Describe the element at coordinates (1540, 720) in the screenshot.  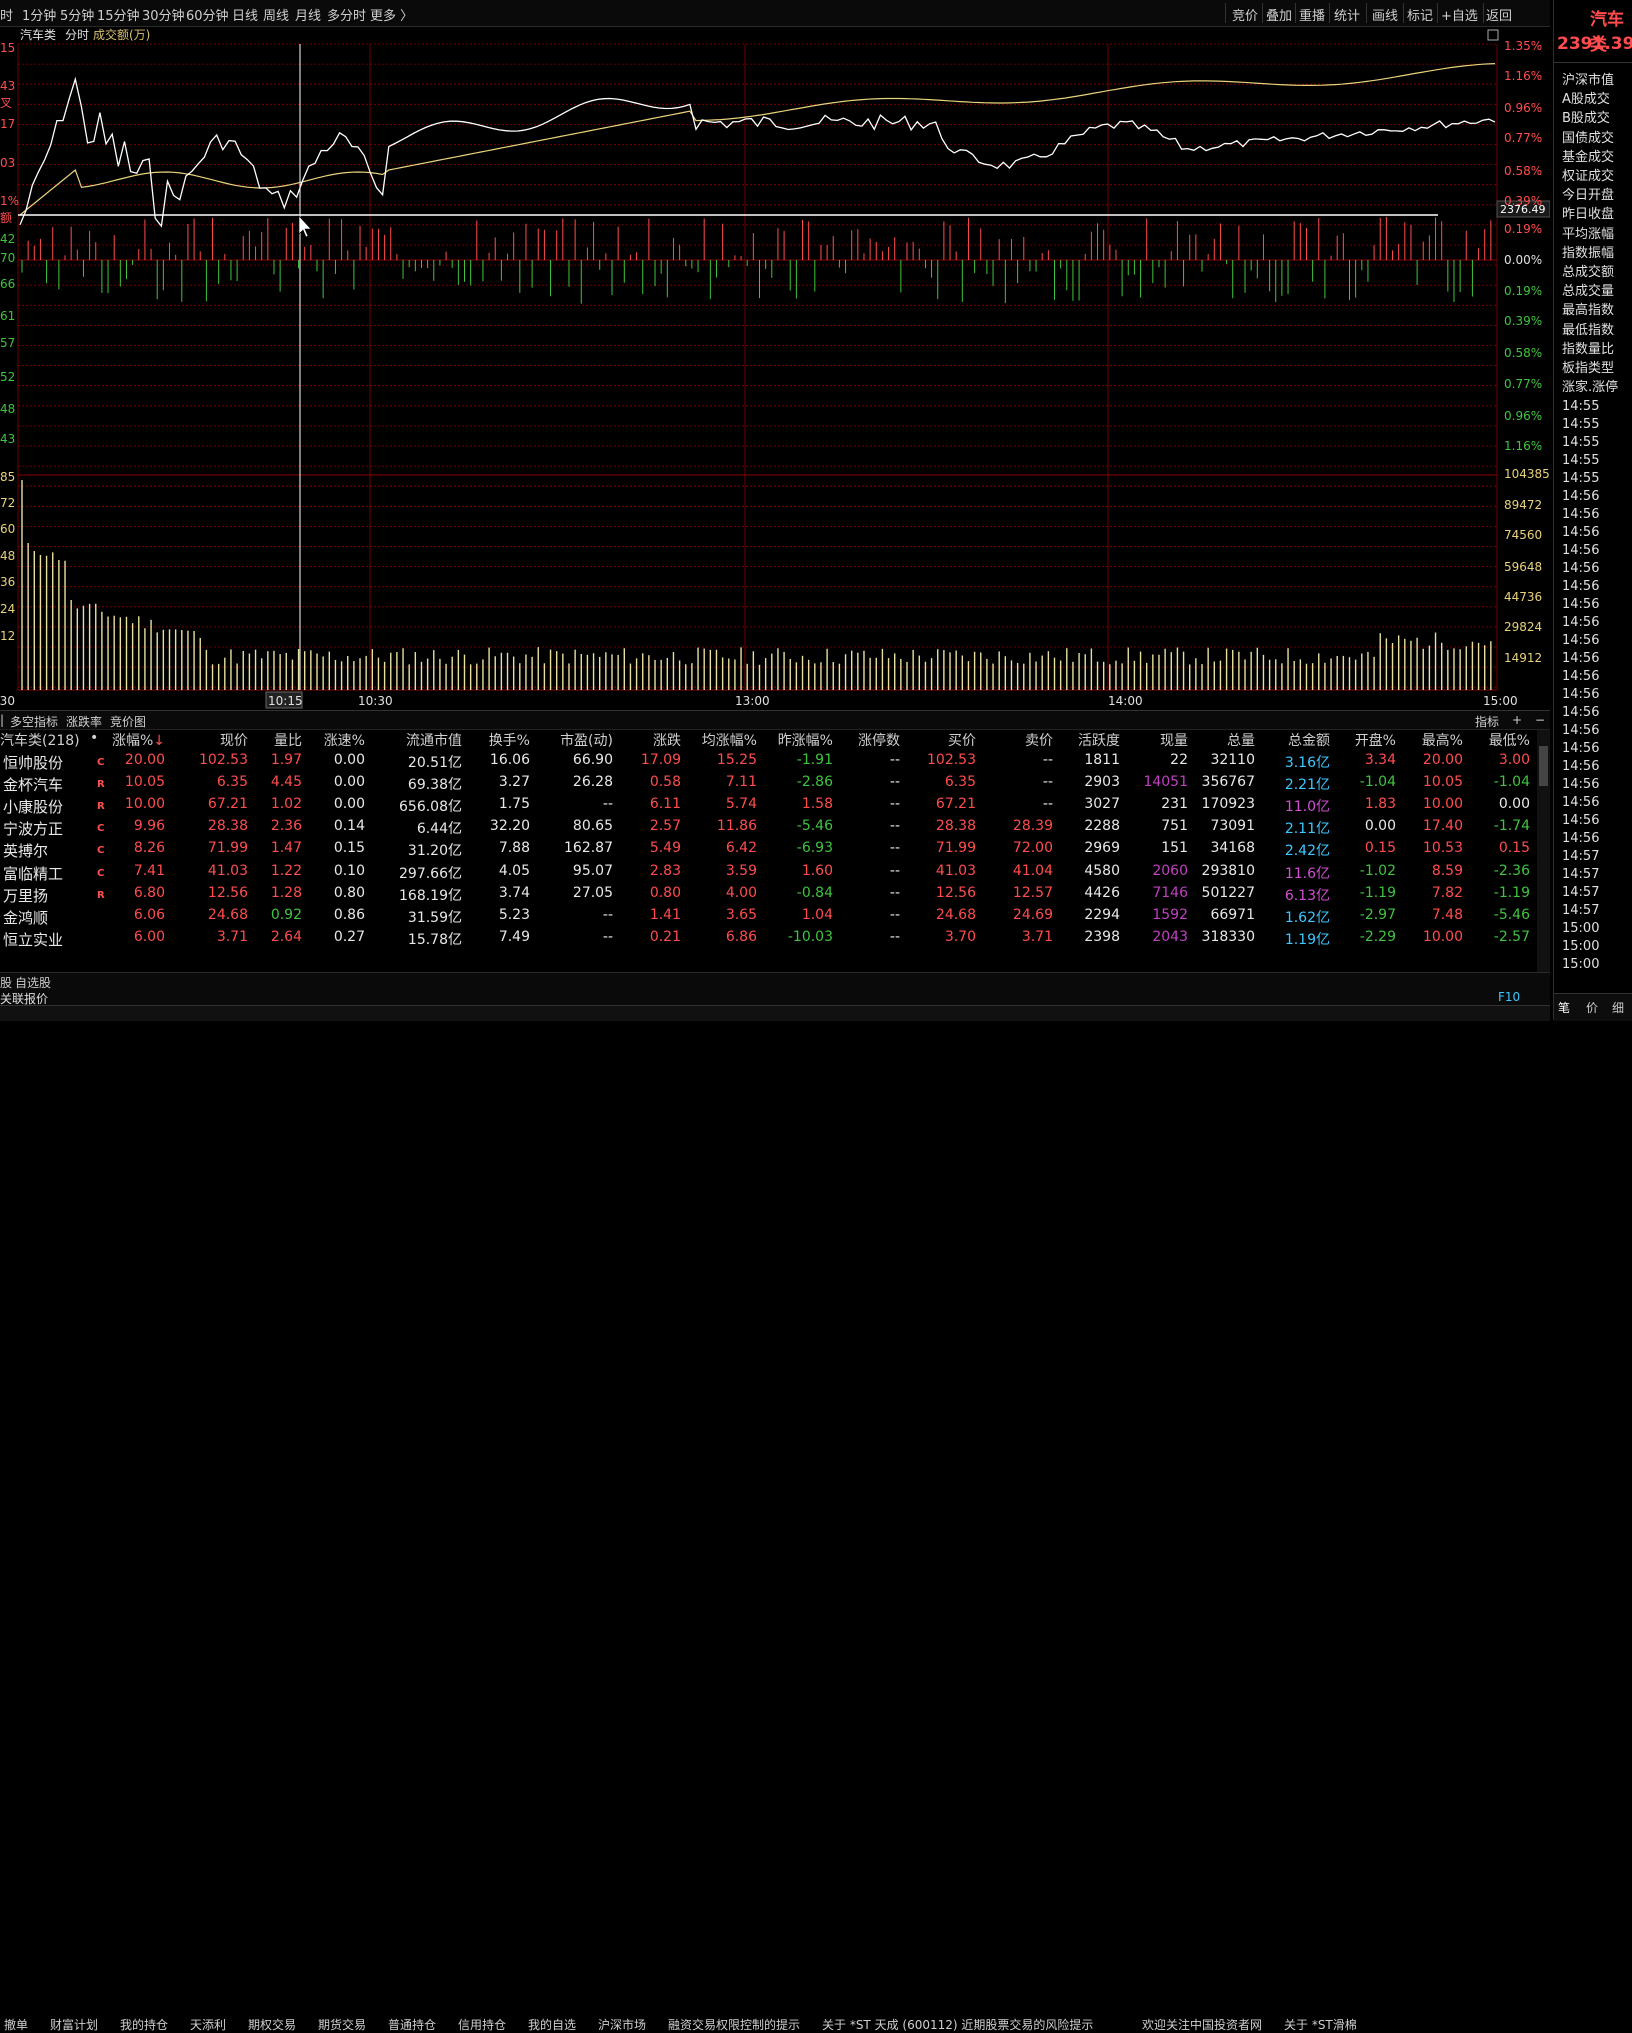
I see `zoom-out-button: −` at that location.